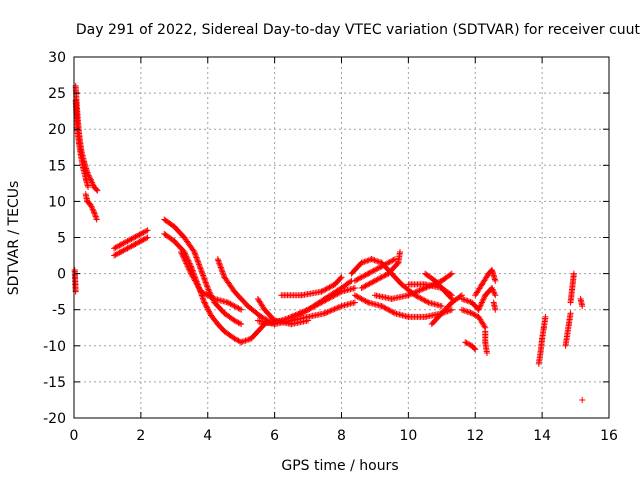  What do you see at coordinates (341, 436) in the screenshot?
I see `x-tick-label: 8` at bounding box center [341, 436].